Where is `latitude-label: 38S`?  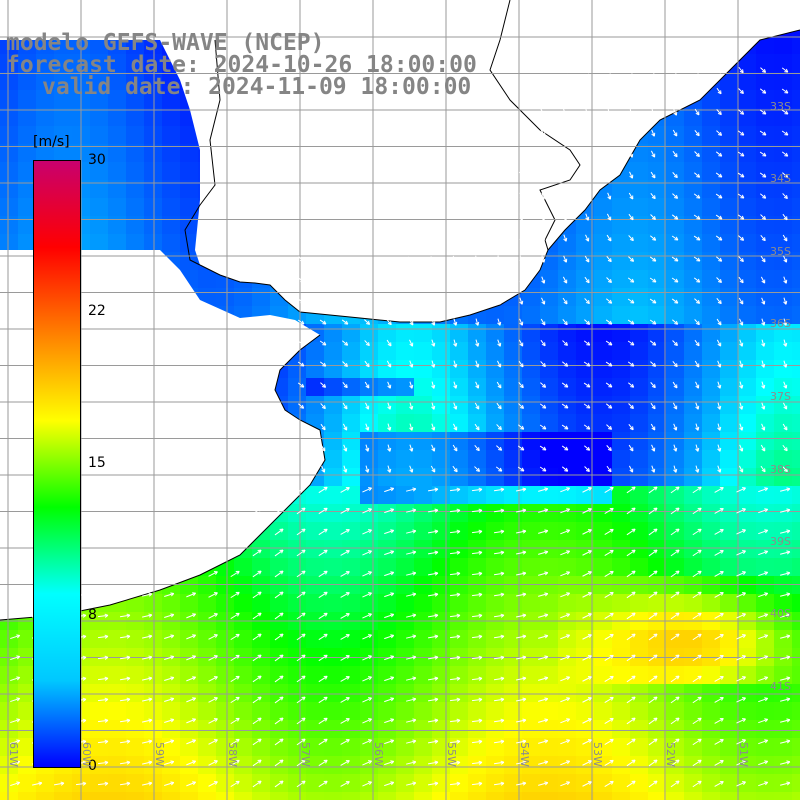
latitude-label: 38S is located at coordinates (780, 469).